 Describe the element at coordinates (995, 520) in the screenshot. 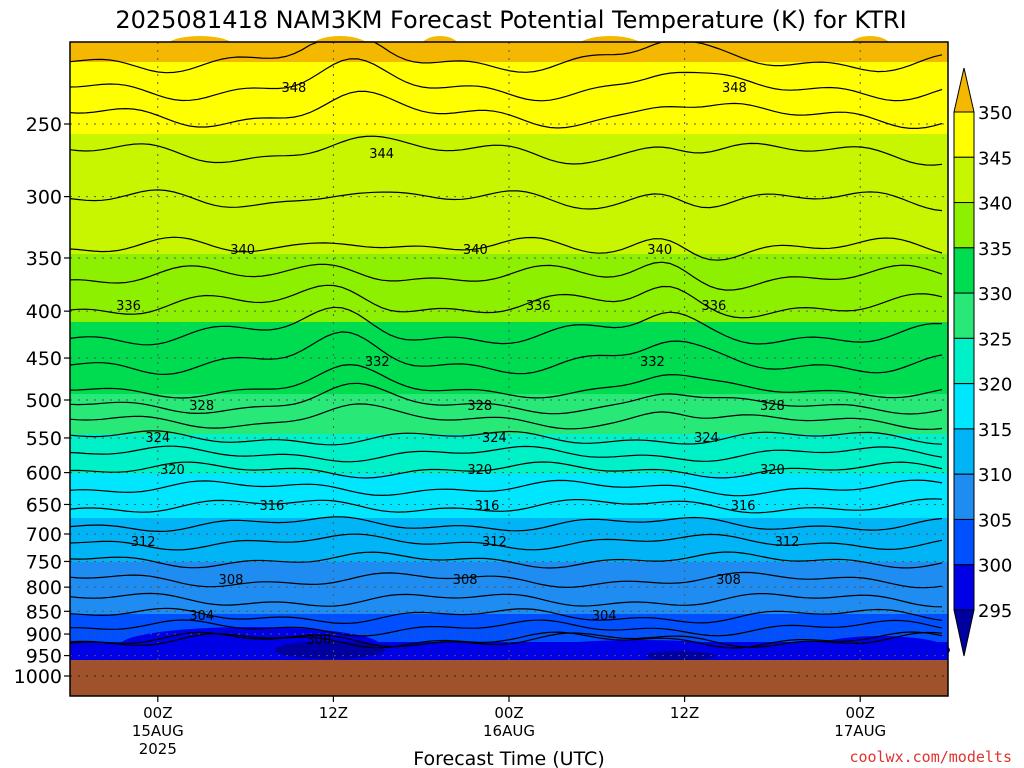

I see `colorbar-label: 305` at that location.